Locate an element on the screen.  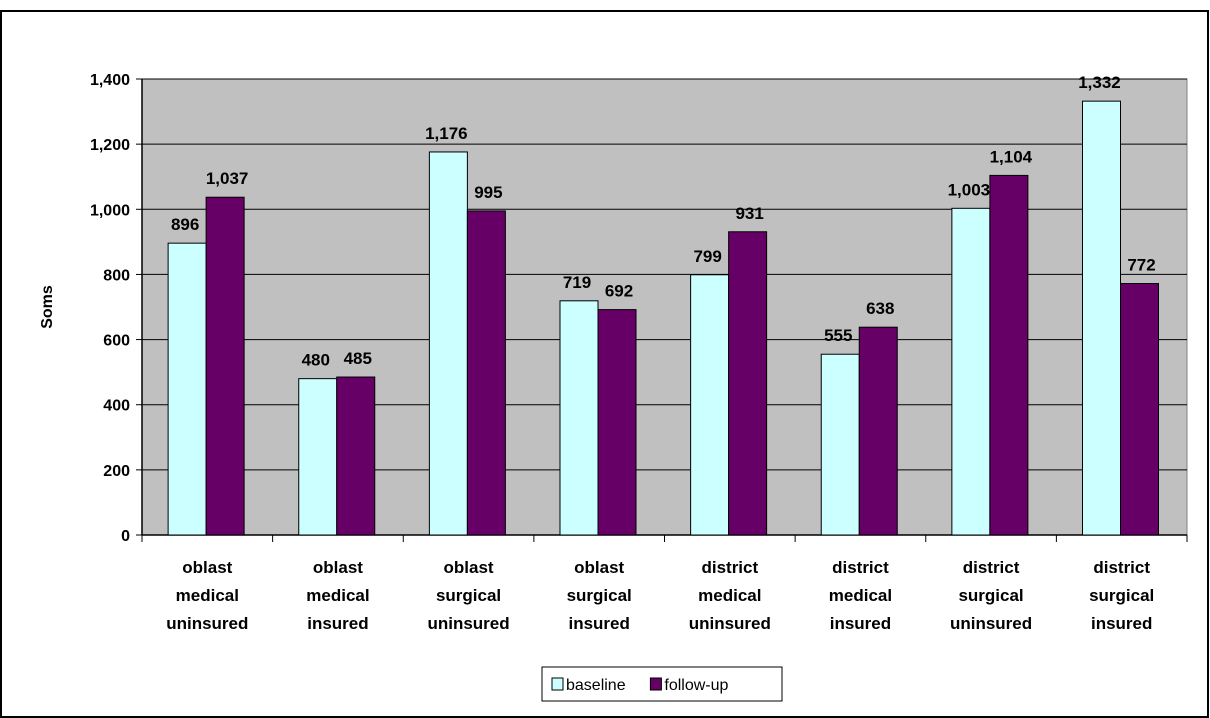
x-category-label: district surgical insured is located at coordinates (1121, 595).